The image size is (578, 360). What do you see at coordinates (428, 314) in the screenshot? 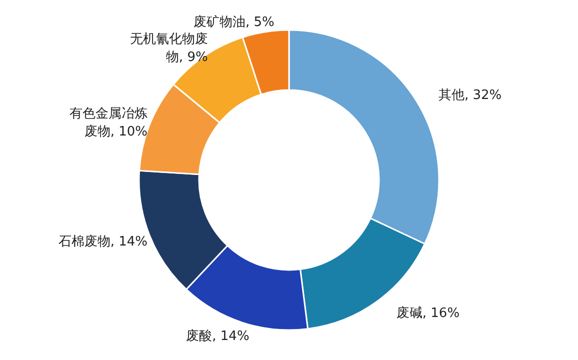
I see `slice-label: 废碱, 16%` at bounding box center [428, 314].